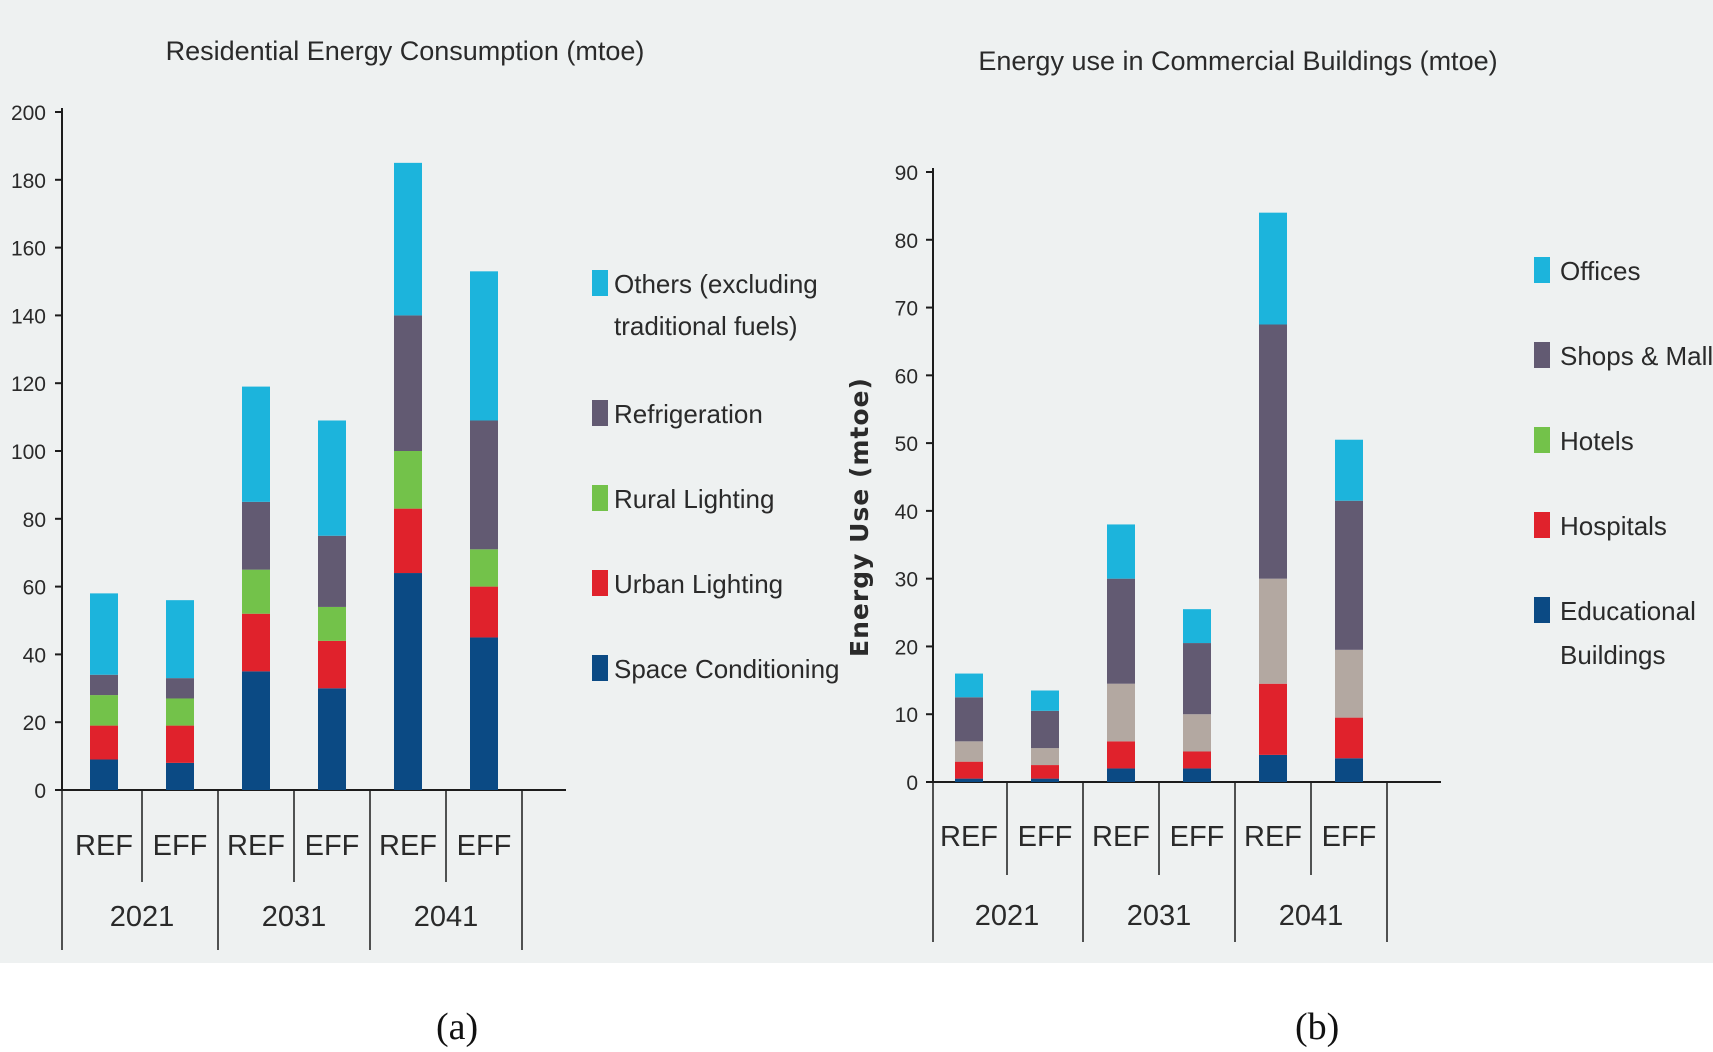  I want to click on chart-1-group-label: 2031, so click(1159, 916).